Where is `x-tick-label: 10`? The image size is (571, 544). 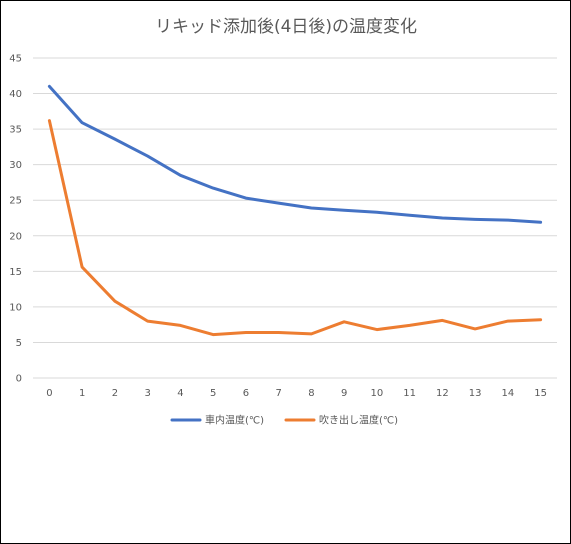 x-tick-label: 10 is located at coordinates (377, 393).